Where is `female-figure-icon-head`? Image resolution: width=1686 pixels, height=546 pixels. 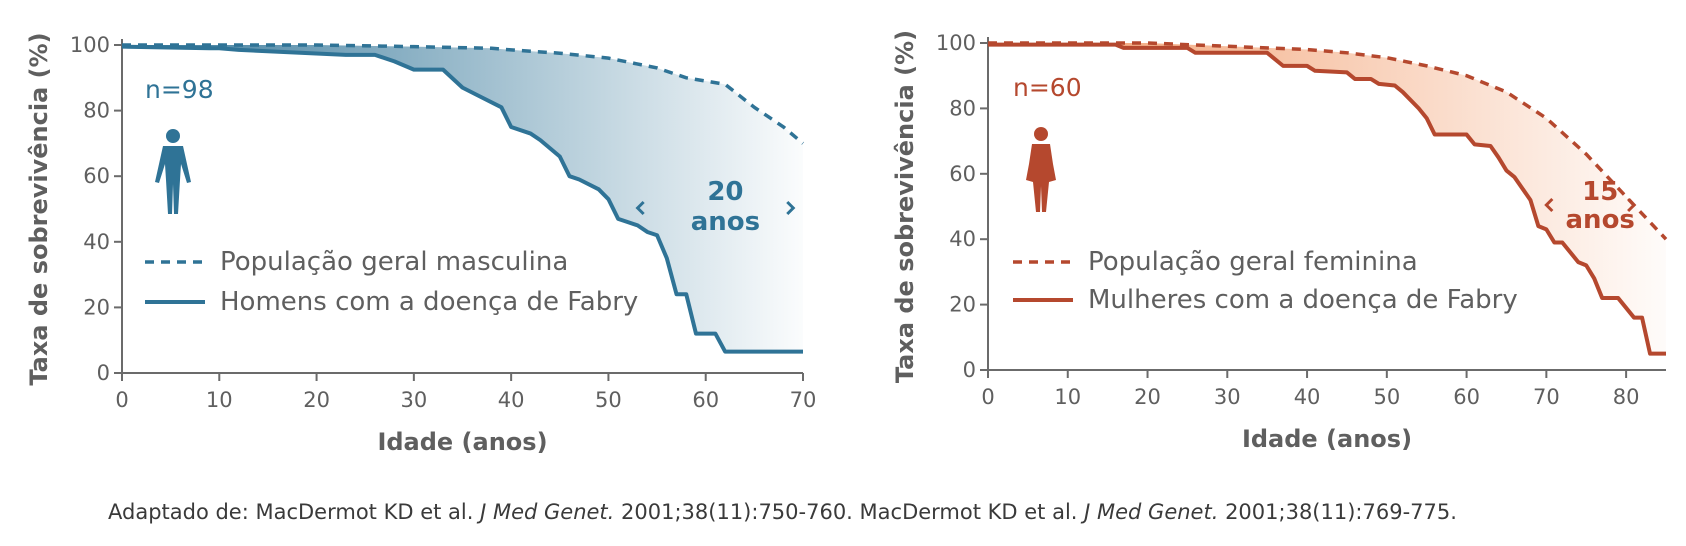 female-figure-icon-head is located at coordinates (1041, 134).